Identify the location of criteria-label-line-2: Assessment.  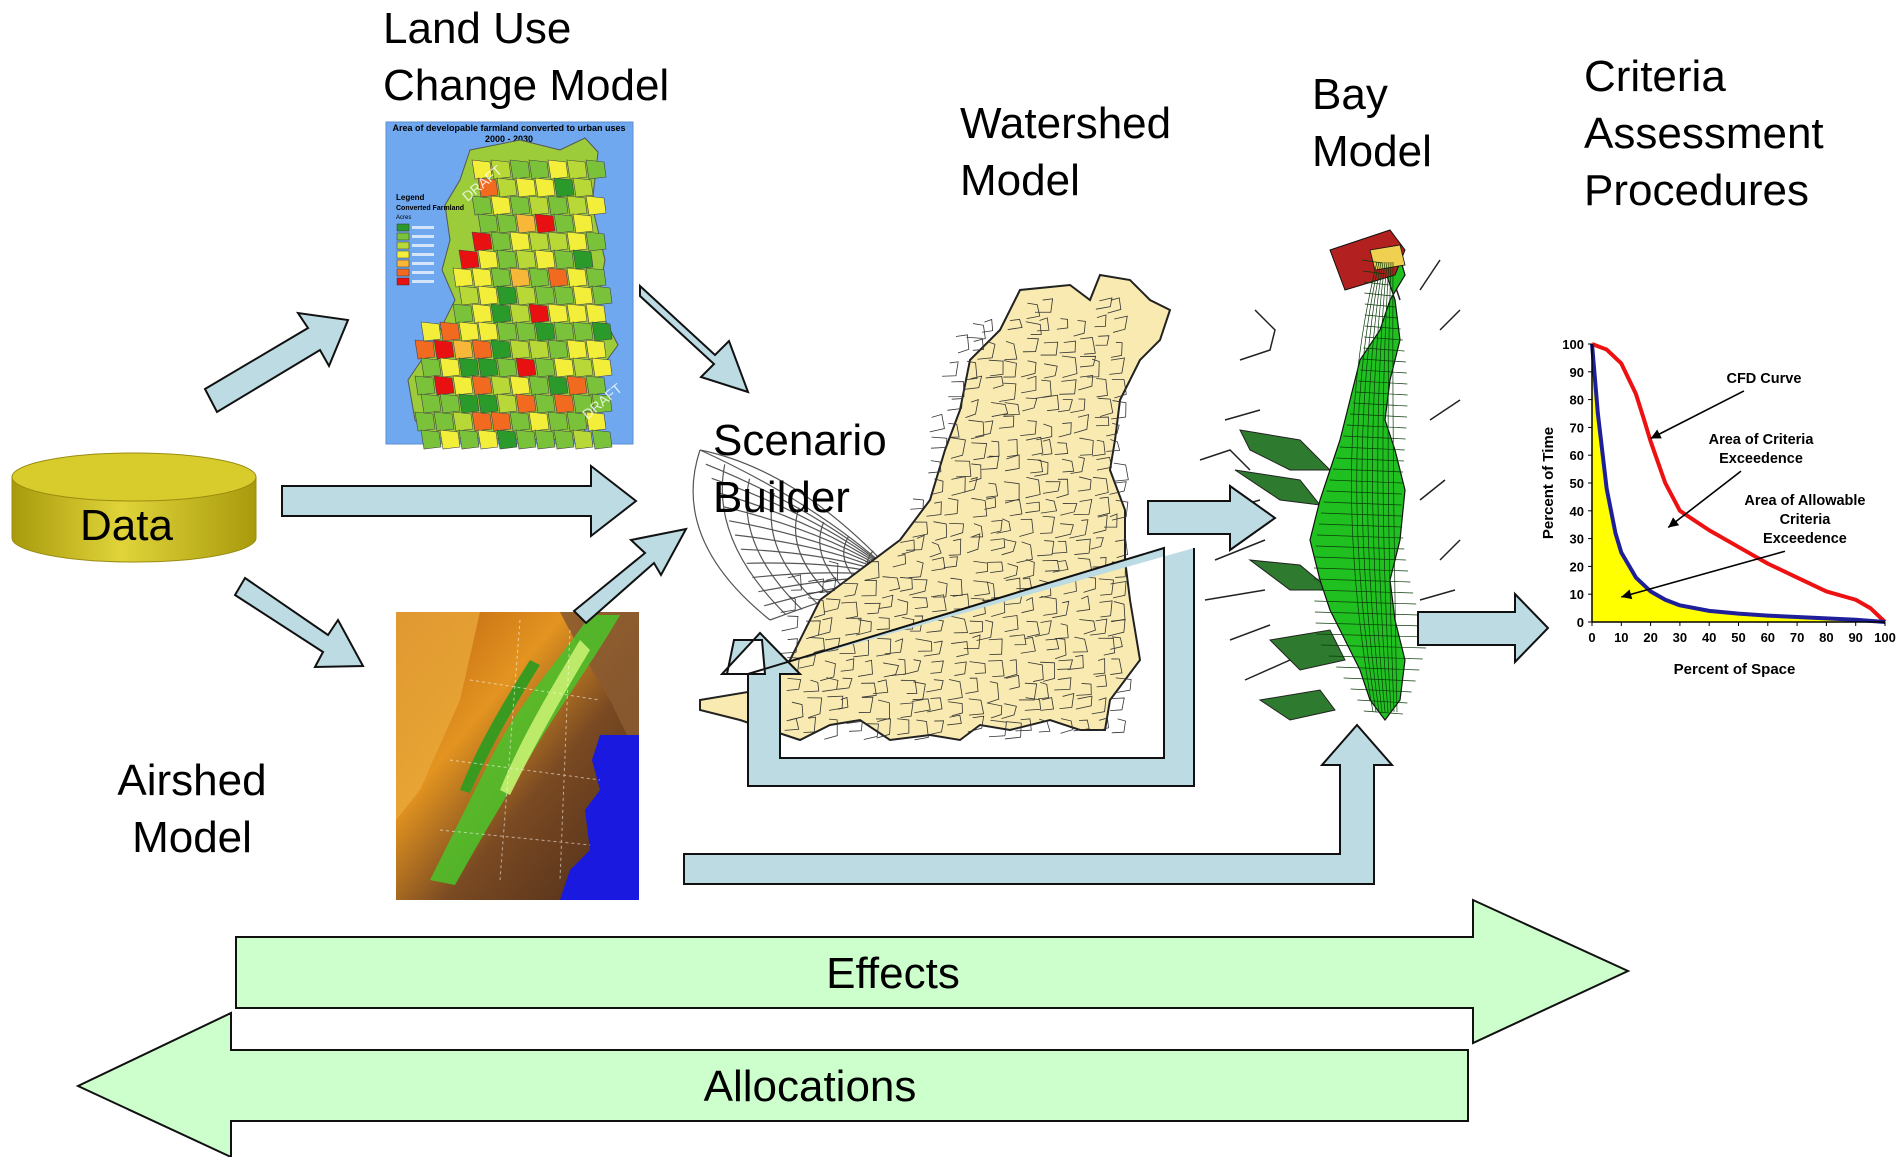
(1704, 133).